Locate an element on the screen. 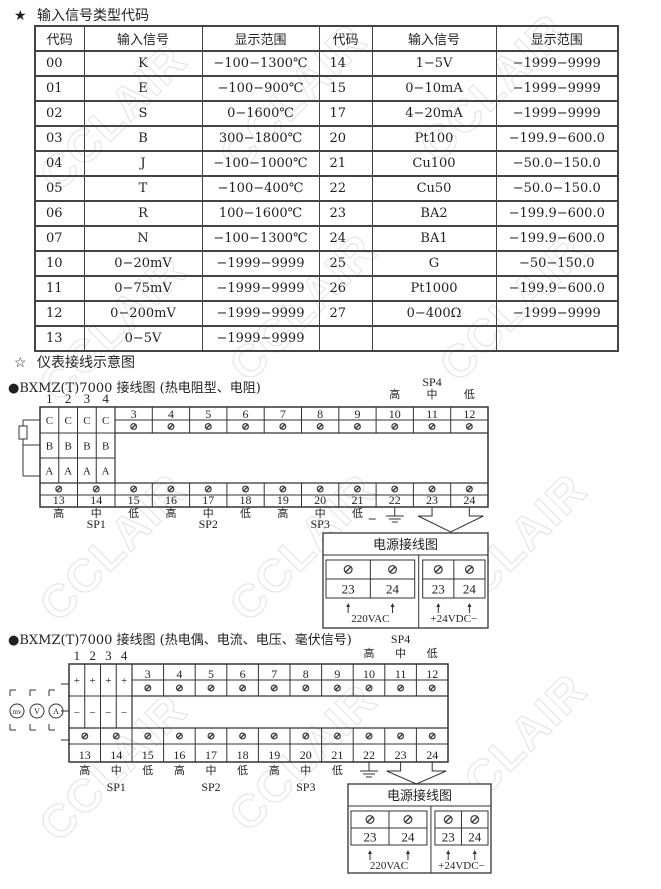  signal-cell: Pt100 is located at coordinates (434, 138).